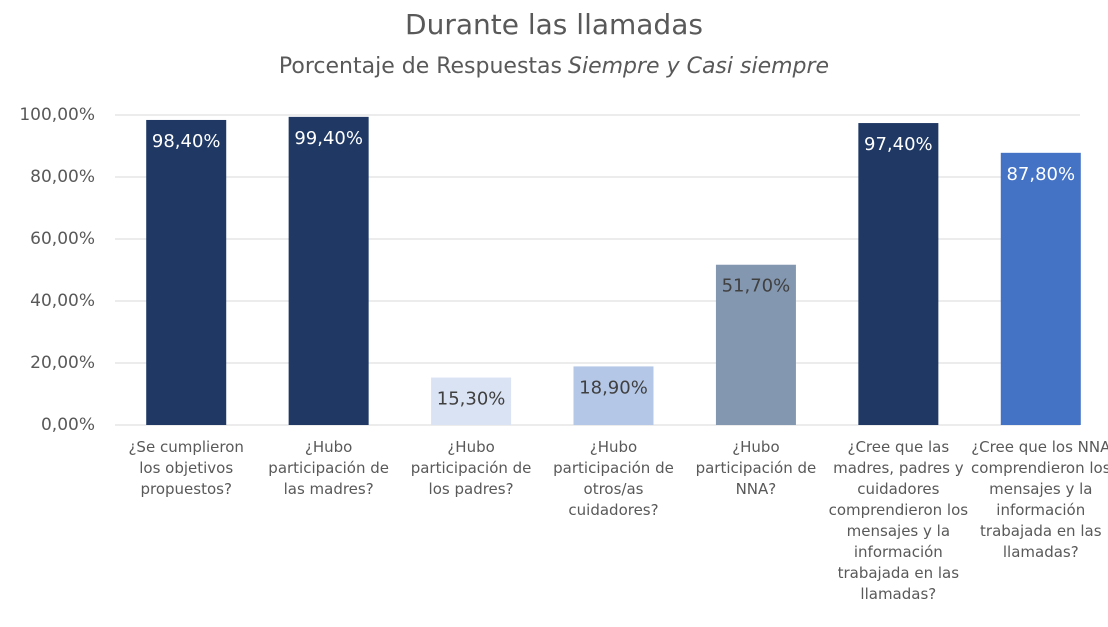 The width and height of the screenshot is (1108, 627). Describe the element at coordinates (62, 301) in the screenshot. I see `y-tick-label: 40,00%` at that location.